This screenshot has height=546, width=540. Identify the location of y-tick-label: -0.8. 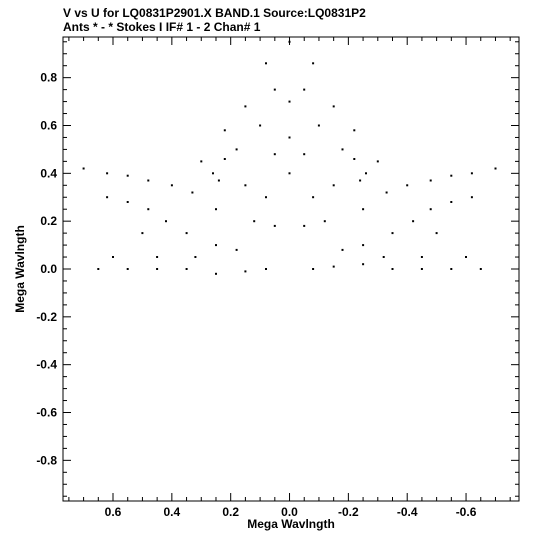
(46, 460).